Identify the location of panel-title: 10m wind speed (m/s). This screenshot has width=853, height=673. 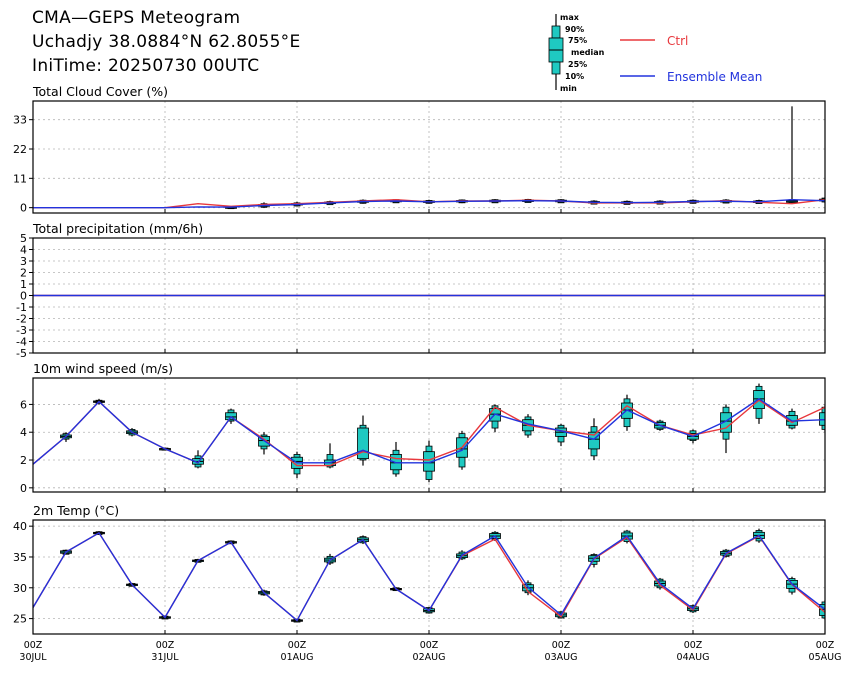
(103, 368).